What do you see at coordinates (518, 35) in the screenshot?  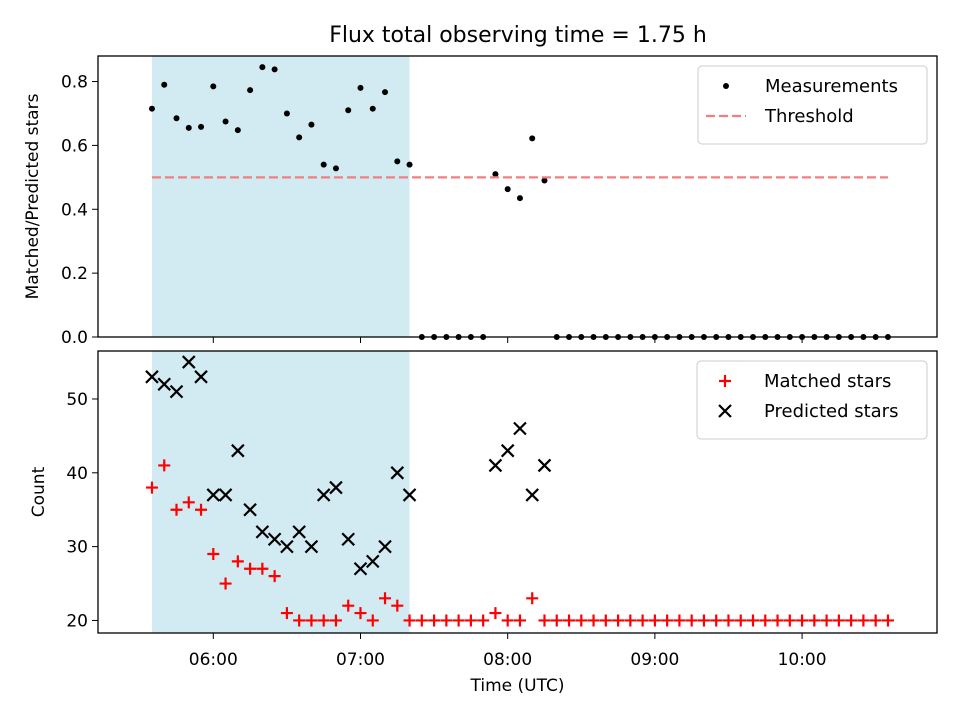 I see `figure-title: Flux total observing time = 1.75 h` at bounding box center [518, 35].